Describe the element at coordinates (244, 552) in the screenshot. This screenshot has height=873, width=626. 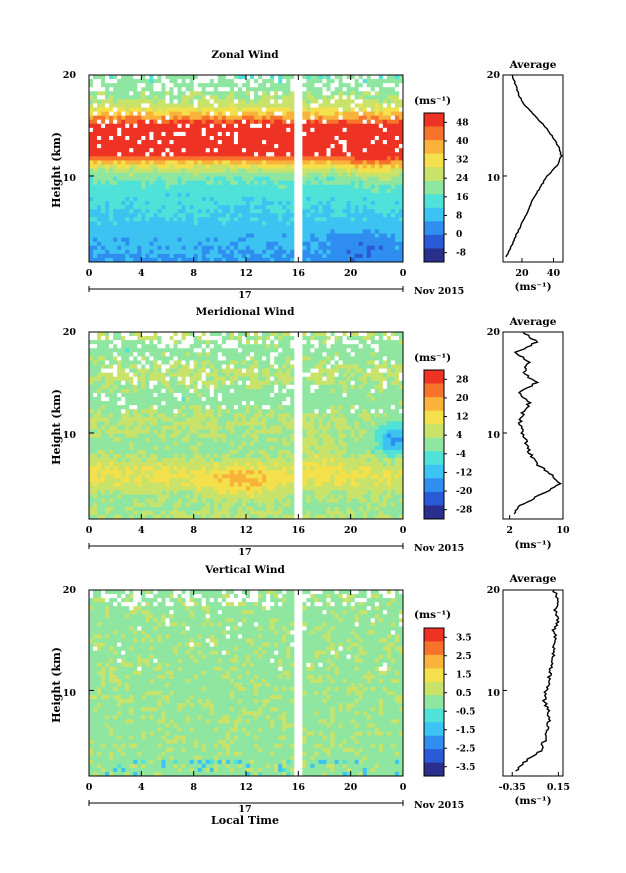
I see `day-label: 17` at that location.